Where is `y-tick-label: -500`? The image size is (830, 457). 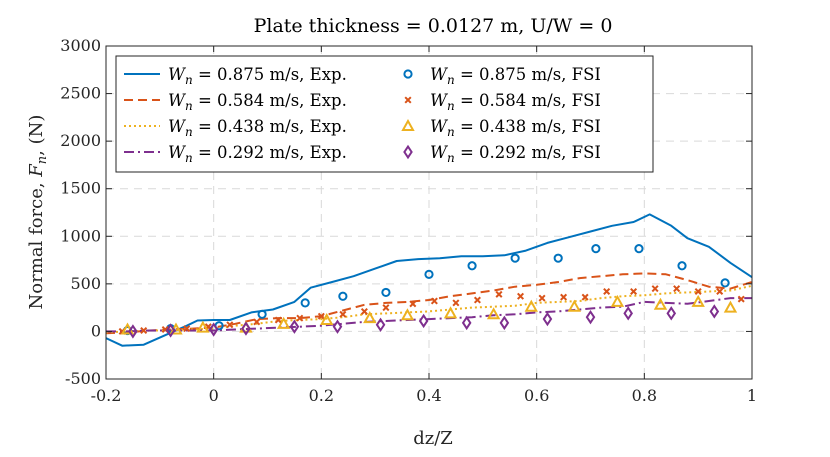 y-tick-label: -500 is located at coordinates (83, 378).